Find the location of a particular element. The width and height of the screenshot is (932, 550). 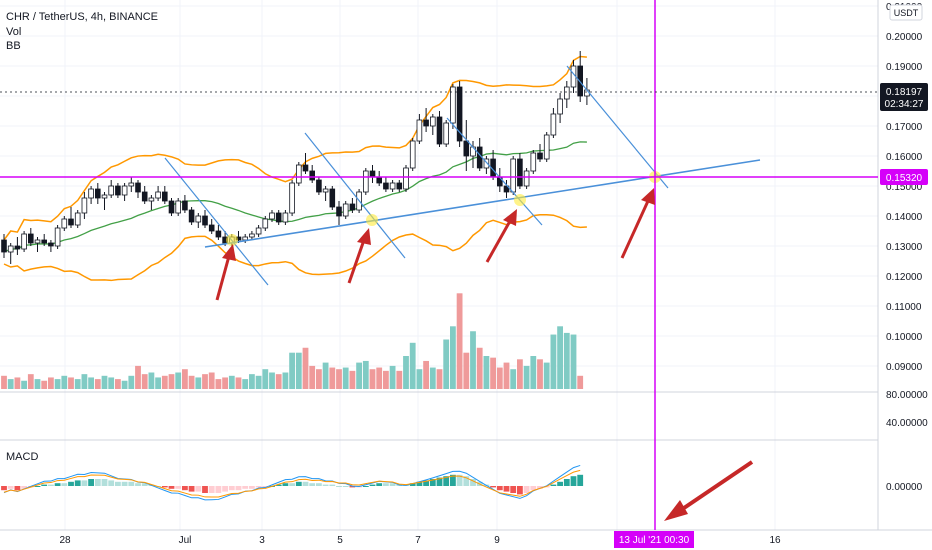

time-axis: 28 Jul 3 5 7 9 16 is located at coordinates (420, 540).